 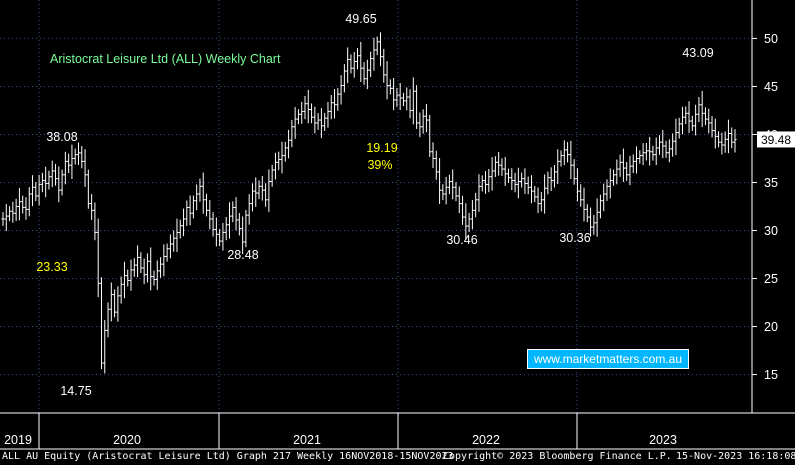 What do you see at coordinates (608, 359) in the screenshot?
I see `watermark-link: www.marketmatters.com.au` at bounding box center [608, 359].